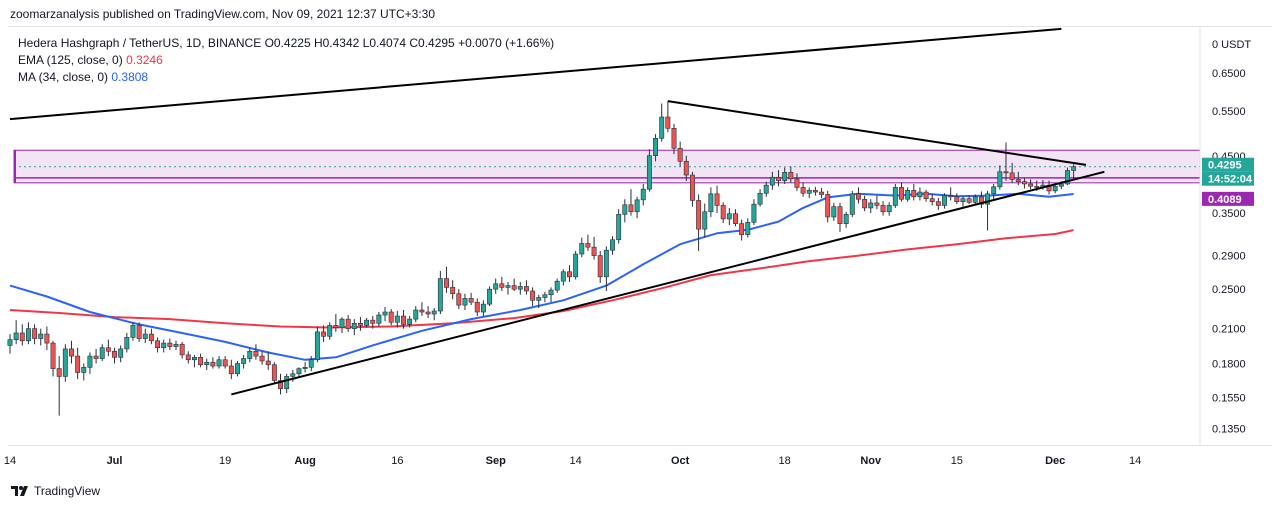  What do you see at coordinates (496, 461) in the screenshot?
I see `time-tick-label: Sep` at bounding box center [496, 461].